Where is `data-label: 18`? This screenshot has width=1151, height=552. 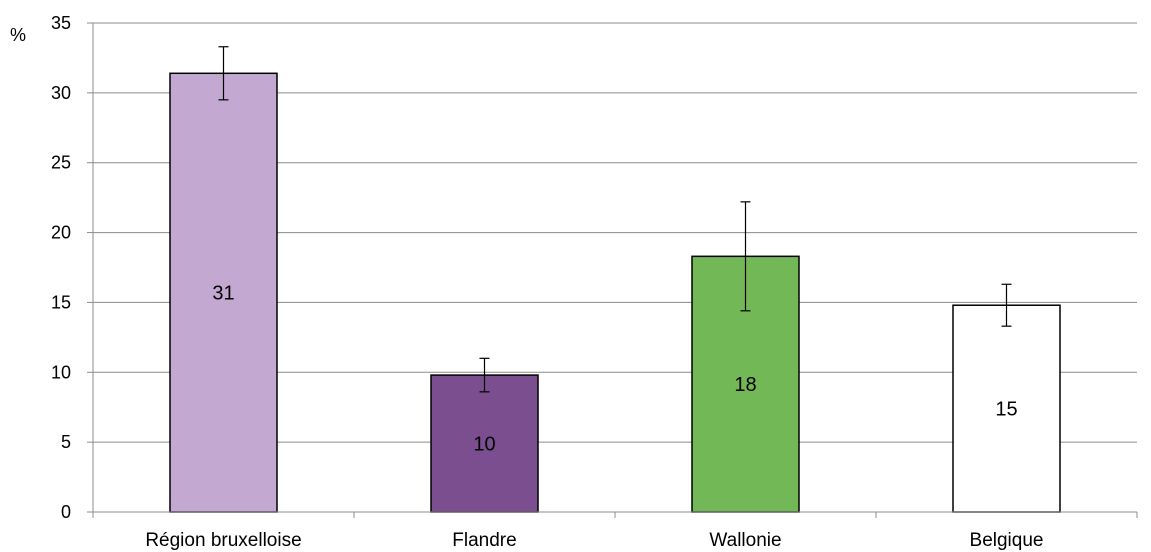 data-label: 18 is located at coordinates (745, 385).